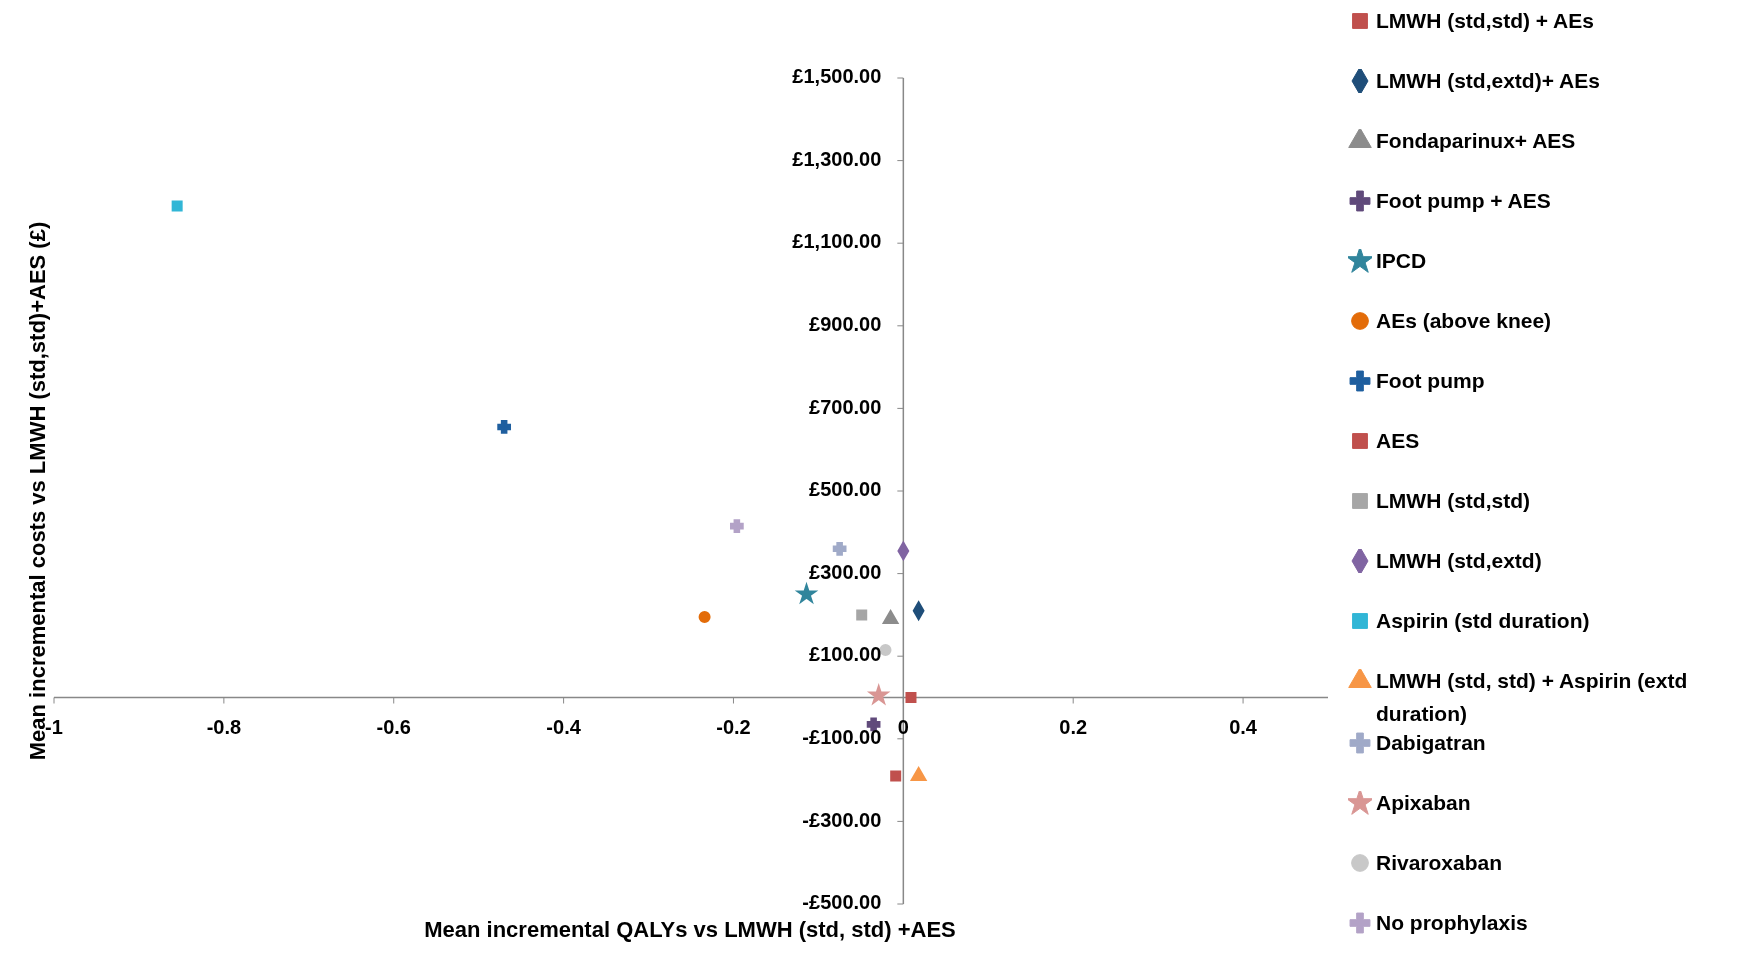 This screenshot has width=1742, height=973. Describe the element at coordinates (1483, 621) in the screenshot. I see `legend-label: Aspirin (std duration)` at that location.